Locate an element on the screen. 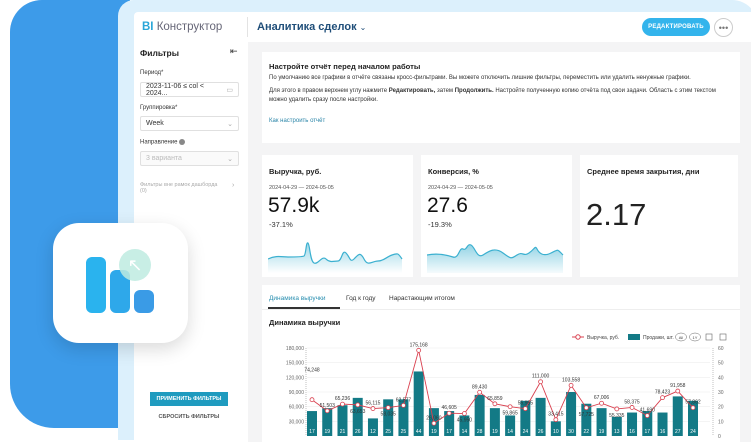 The width and height of the screenshot is (751, 442). edit-button: РЕДАКТИРОВАТЬ is located at coordinates (676, 27).